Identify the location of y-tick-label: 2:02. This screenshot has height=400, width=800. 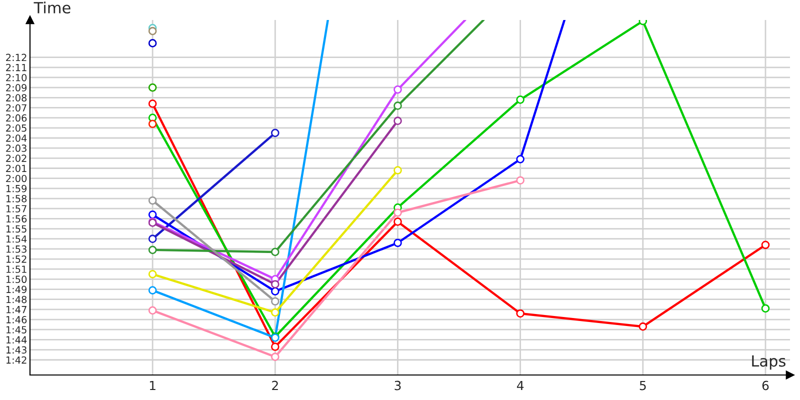
(16, 158).